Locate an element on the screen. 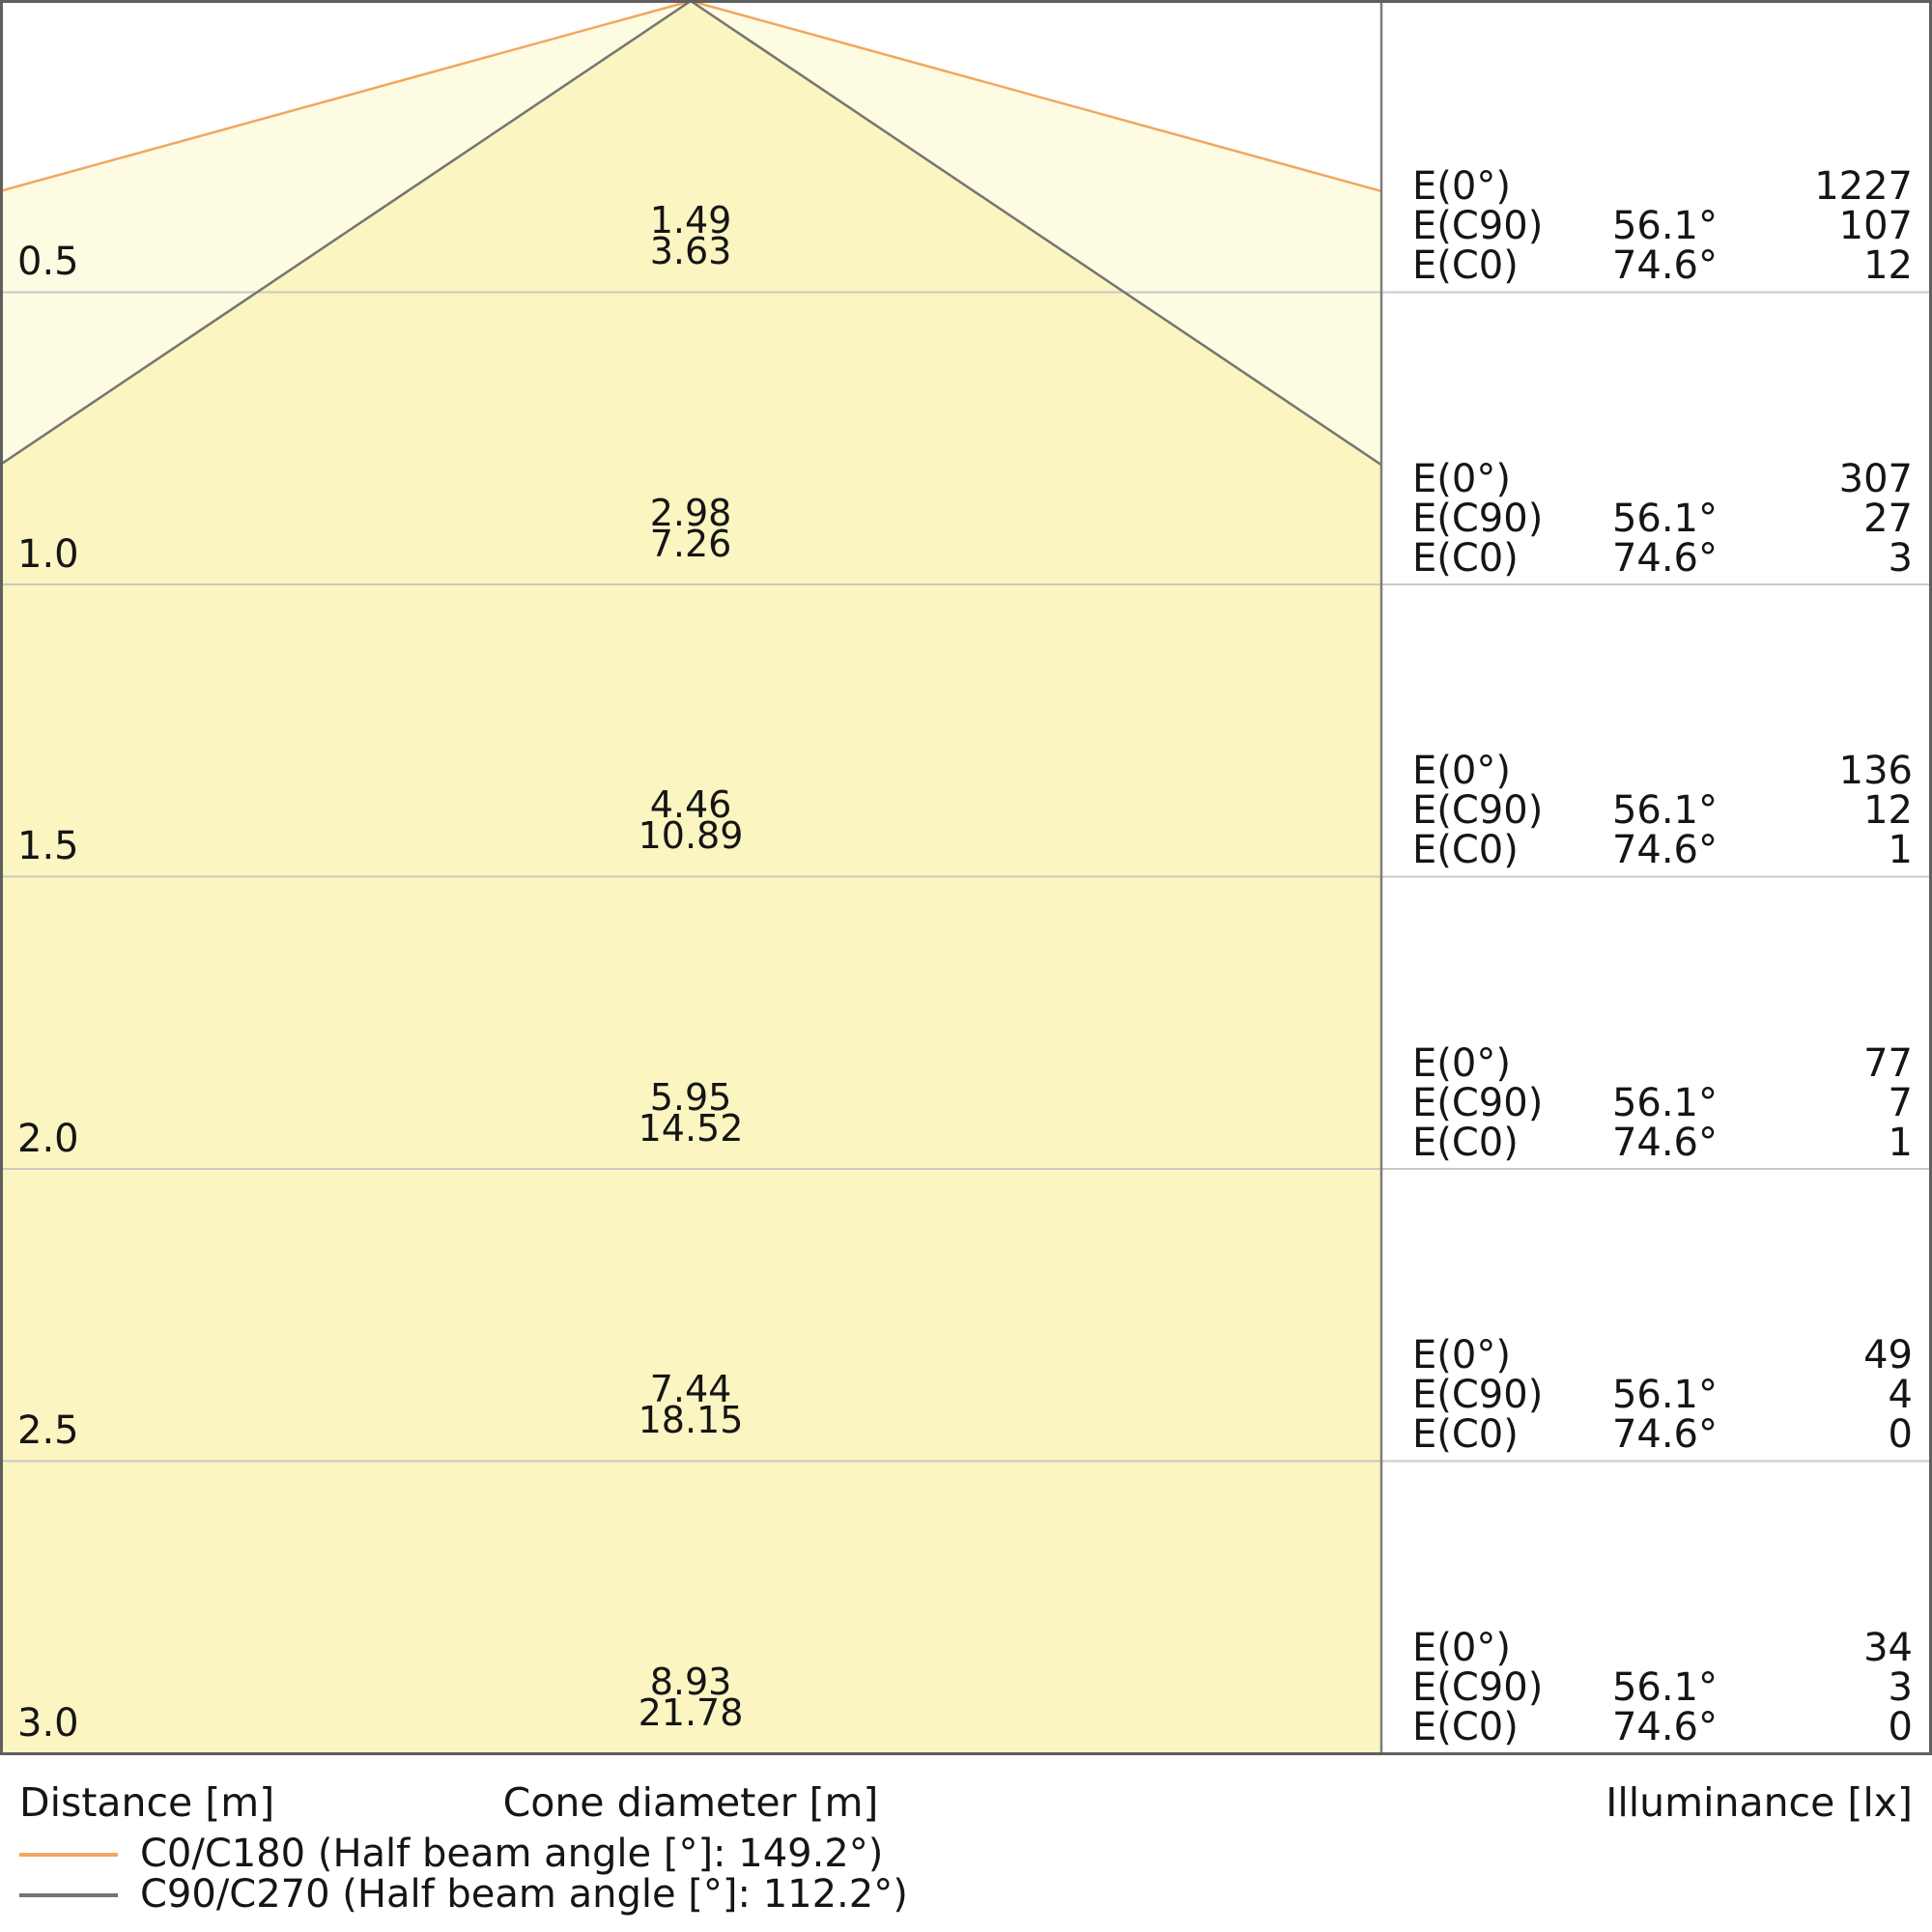  distance-label-1.5: 1.5 is located at coordinates (48, 846).